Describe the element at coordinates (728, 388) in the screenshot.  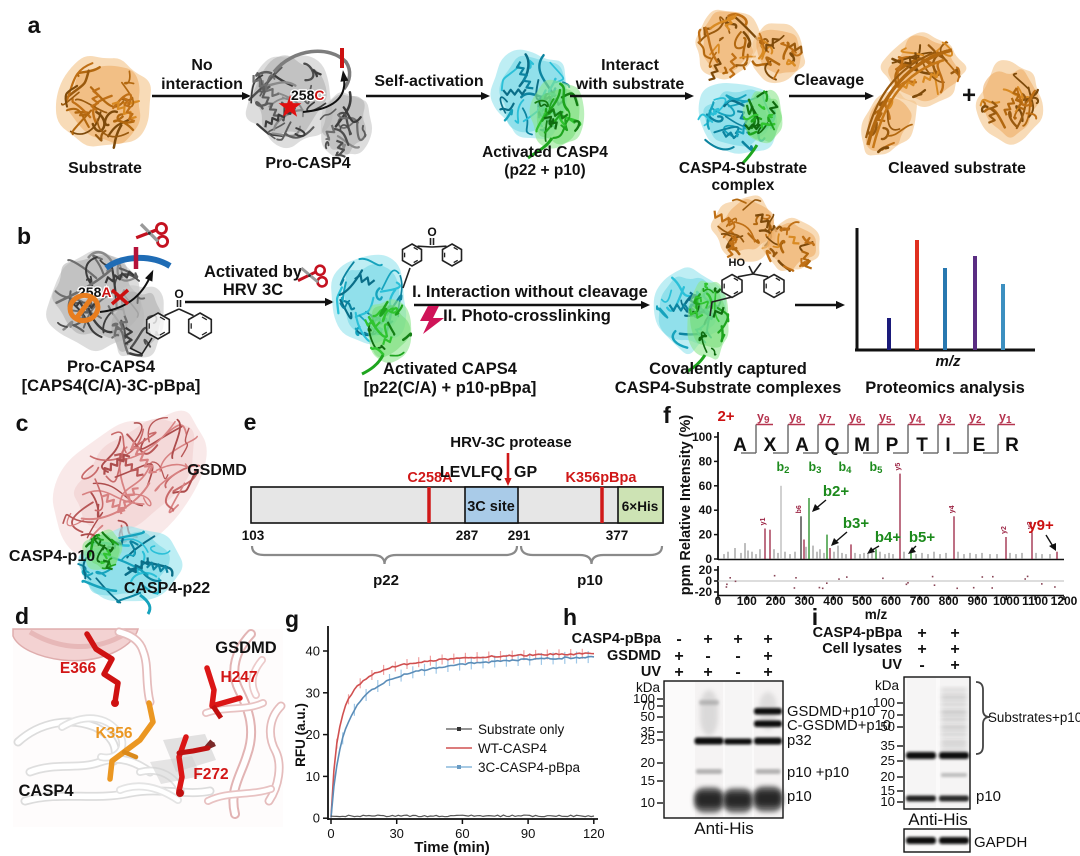
I see `svg-text: CASP4-Substrate complexes` at that location.